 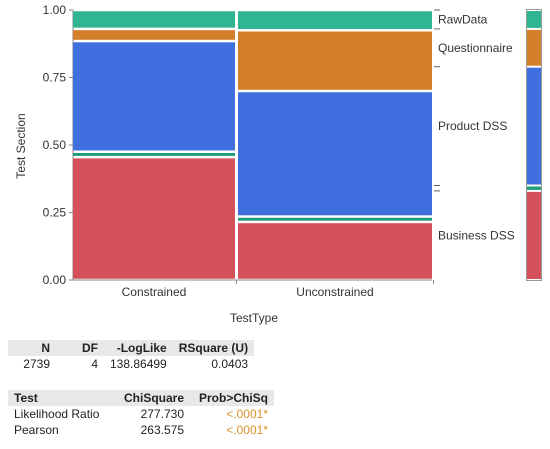 I want to click on fit-header-df: DF, so click(x=80, y=348).